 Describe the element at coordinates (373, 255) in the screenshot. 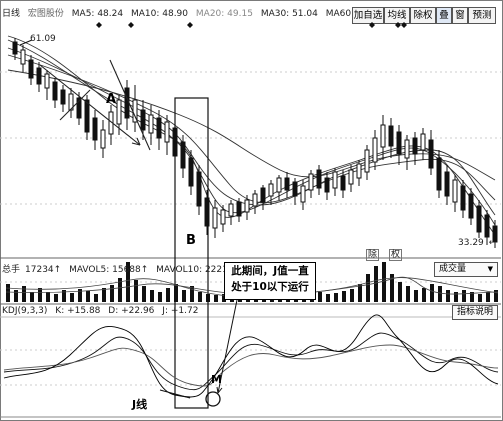

I see `event-label-ex: 除` at that location.